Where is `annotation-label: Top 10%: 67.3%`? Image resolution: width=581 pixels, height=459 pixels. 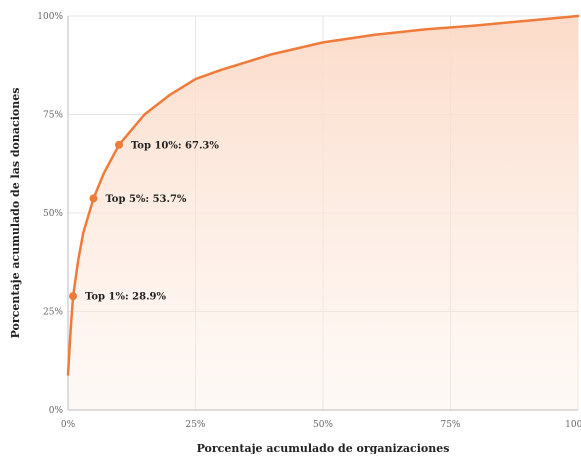
annotation-label: Top 10%: 67.3% is located at coordinates (175, 145).